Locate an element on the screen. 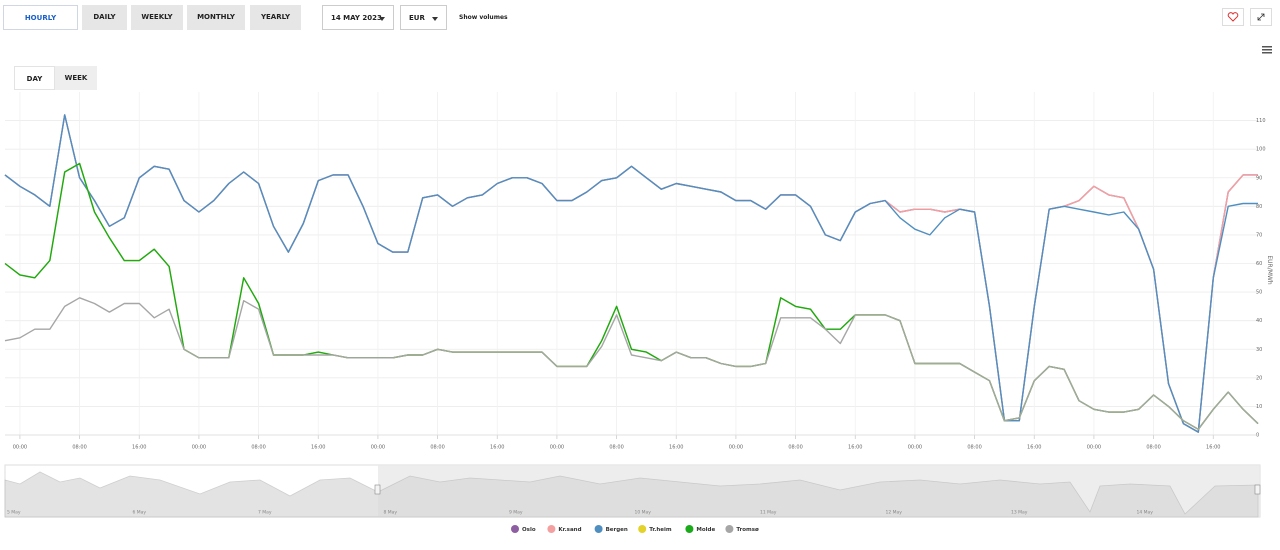 This screenshot has width=1280, height=550. expand-icon is located at coordinates (1261, 17).